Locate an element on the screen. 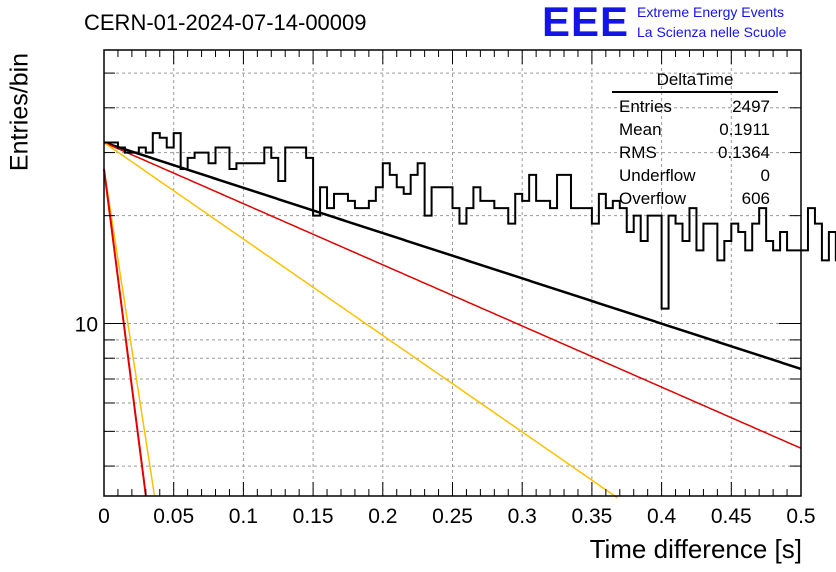 The height and width of the screenshot is (572, 836). stats-row-underflow: Underflow 0 is located at coordinates (695, 175).